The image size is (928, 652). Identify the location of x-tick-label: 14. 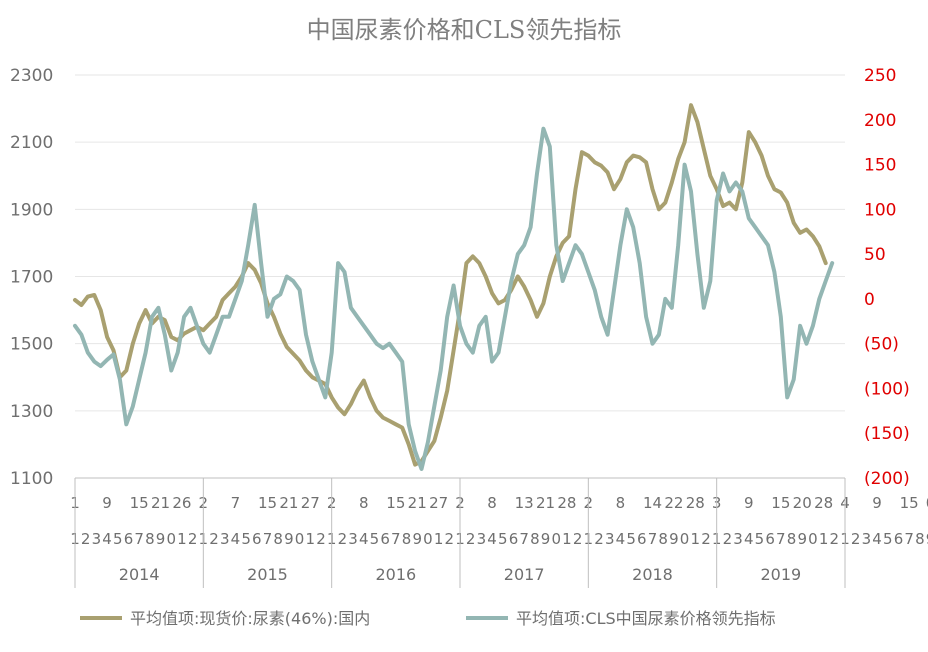
(652, 503).